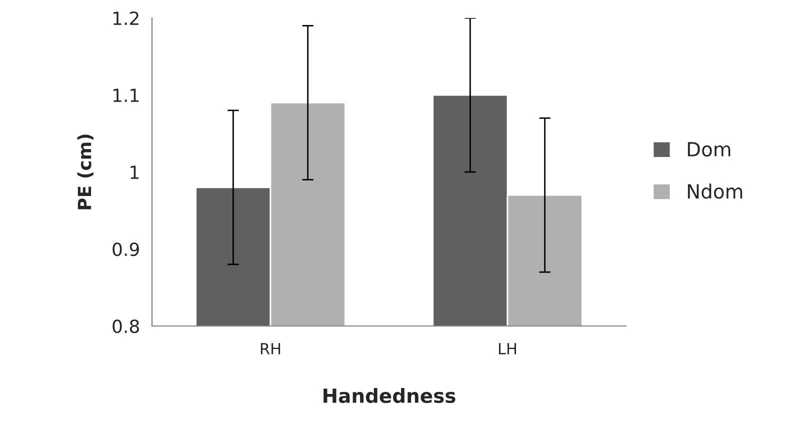 This screenshot has width=812, height=428. I want to click on legend-label: Dom, so click(709, 149).